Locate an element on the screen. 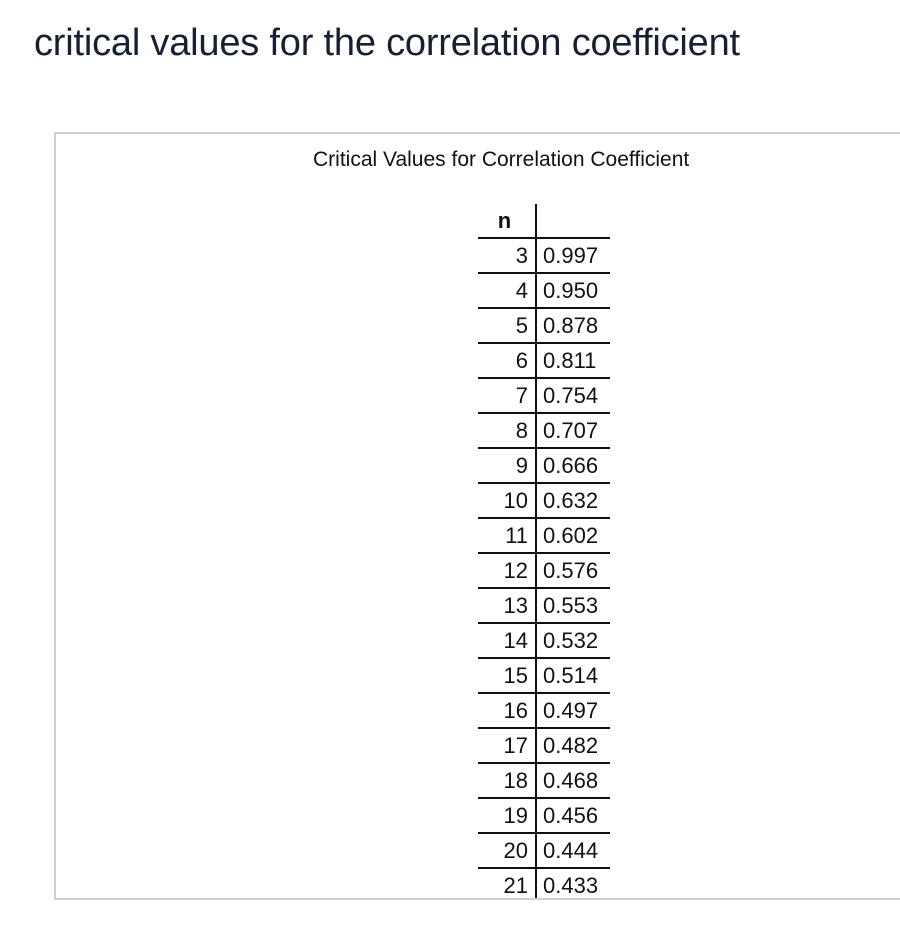 This screenshot has width=900, height=952. table-header-row: n is located at coordinates (544, 221).